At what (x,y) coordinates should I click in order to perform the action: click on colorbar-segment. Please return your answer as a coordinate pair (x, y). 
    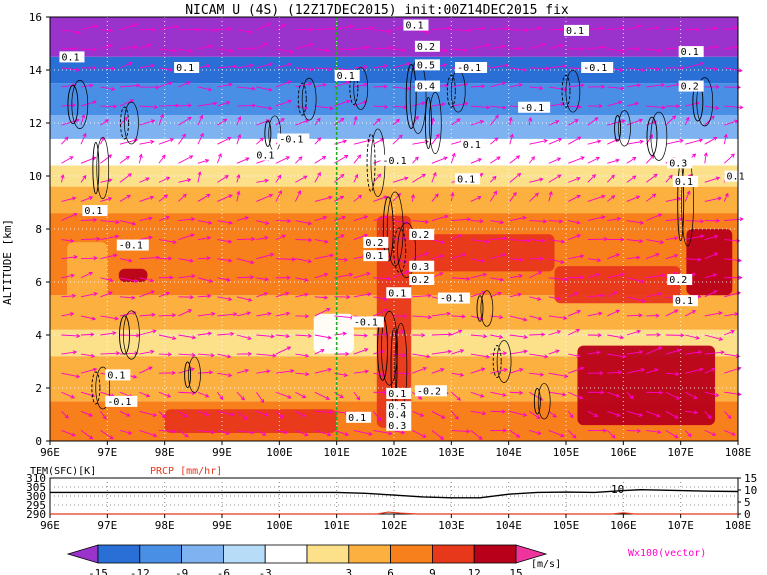
    Looking at the image, I should click on (244, 554).